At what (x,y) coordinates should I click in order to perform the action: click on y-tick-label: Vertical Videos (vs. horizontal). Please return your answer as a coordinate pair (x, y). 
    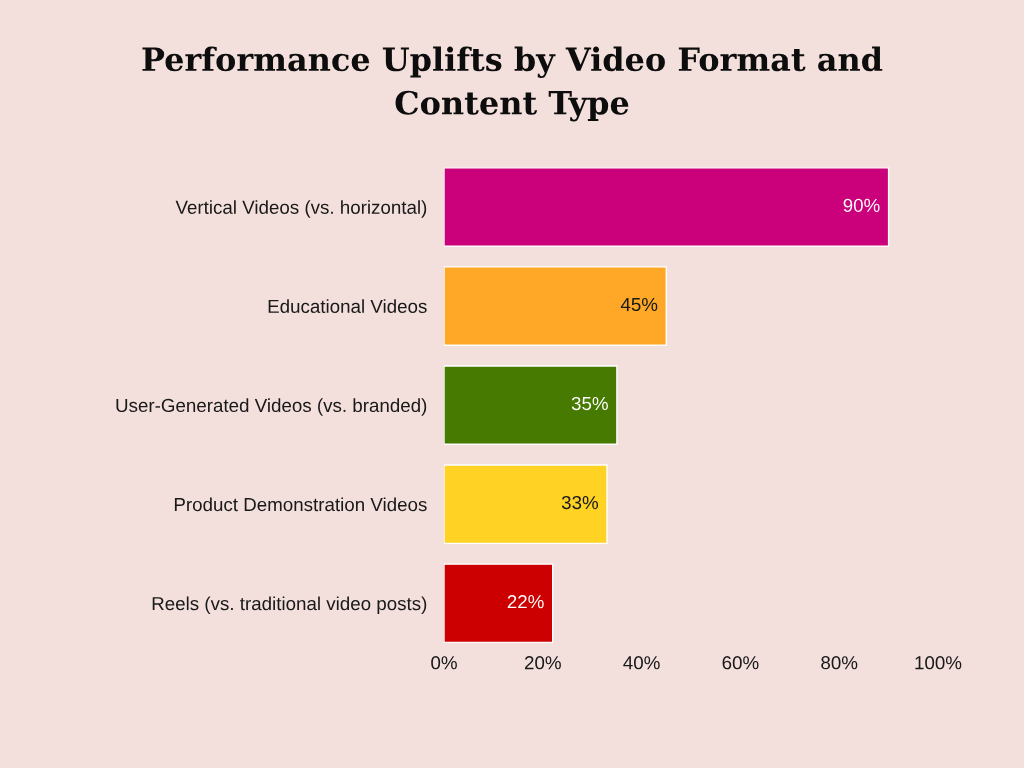
    Looking at the image, I should click on (301, 209).